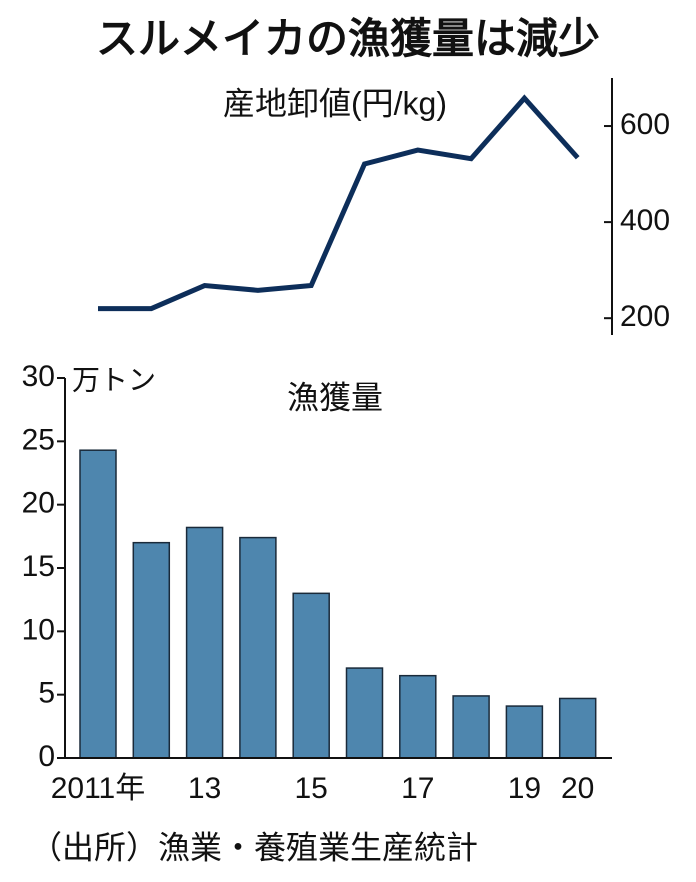  What do you see at coordinates (348, 38) in the screenshot?
I see `chart-title: スルメイカの漁獲量は減少` at bounding box center [348, 38].